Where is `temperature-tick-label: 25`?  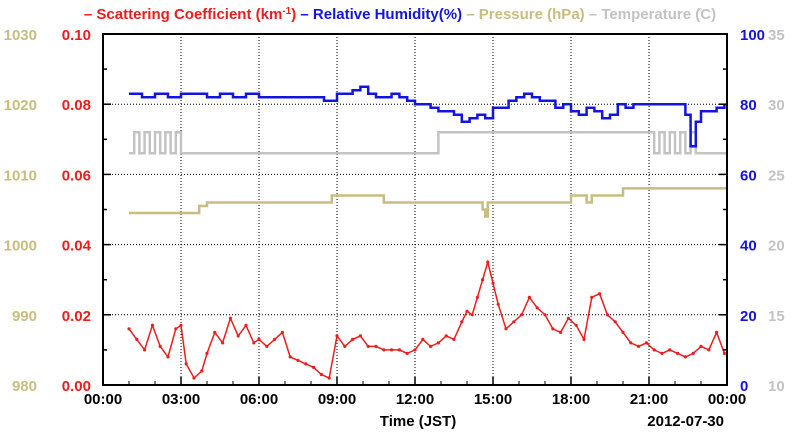
temperature-tick-label: 25 is located at coordinates (776, 175).